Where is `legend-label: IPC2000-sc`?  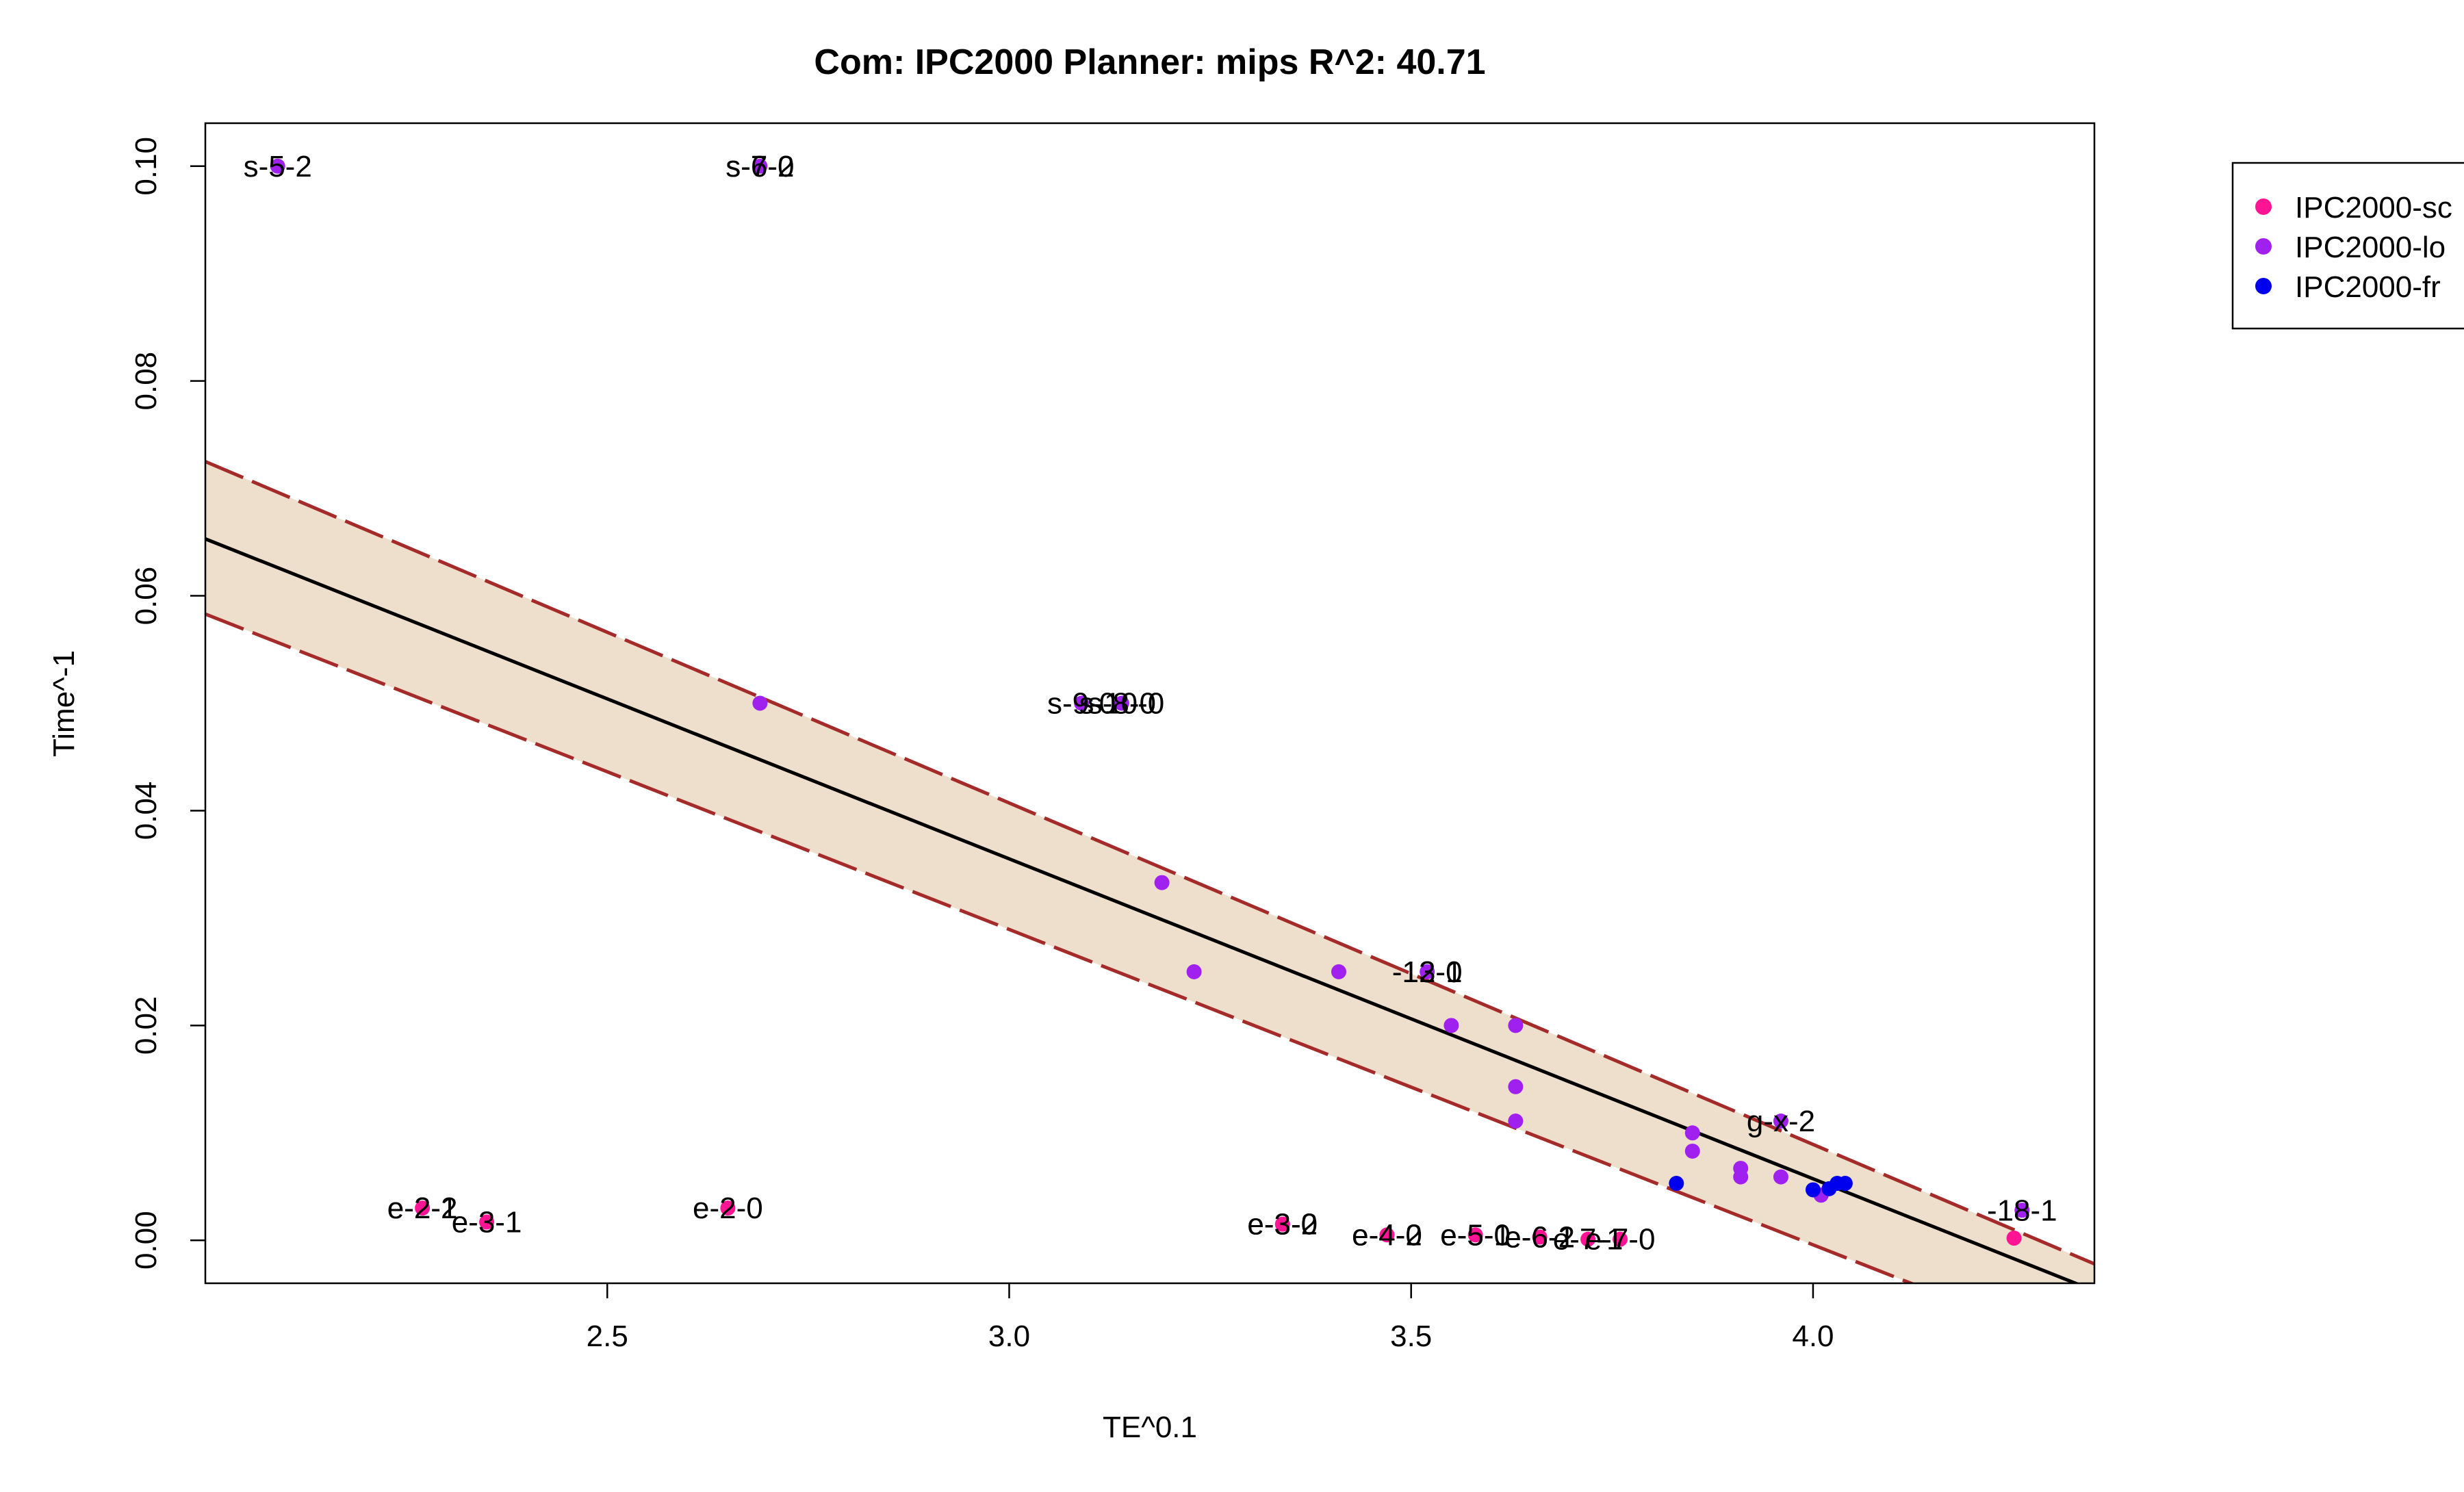
legend-label: IPC2000-sc is located at coordinates (2373, 208).